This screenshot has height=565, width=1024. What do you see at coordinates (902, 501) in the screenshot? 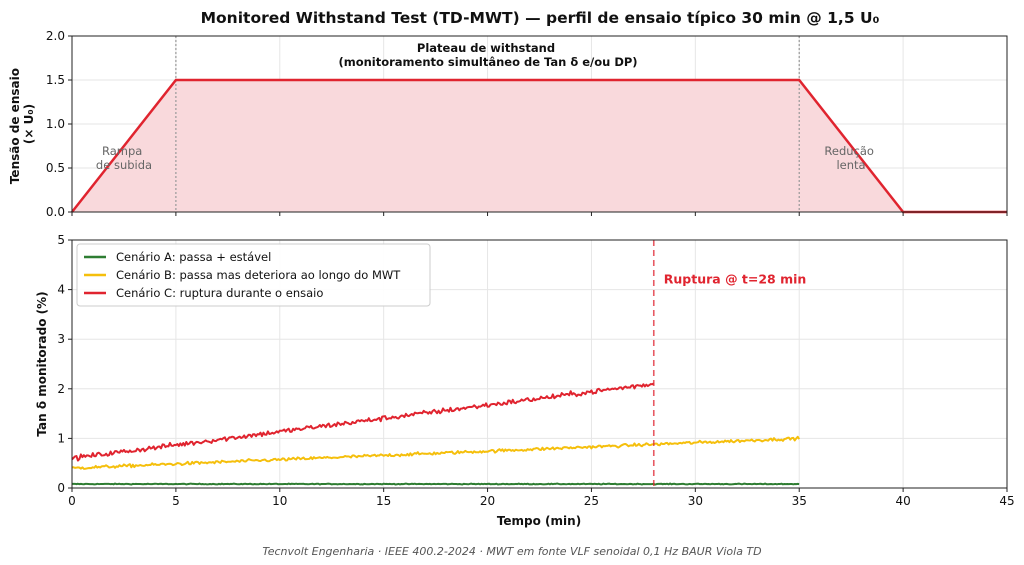
I see `x-tick-label: 40` at bounding box center [902, 501].